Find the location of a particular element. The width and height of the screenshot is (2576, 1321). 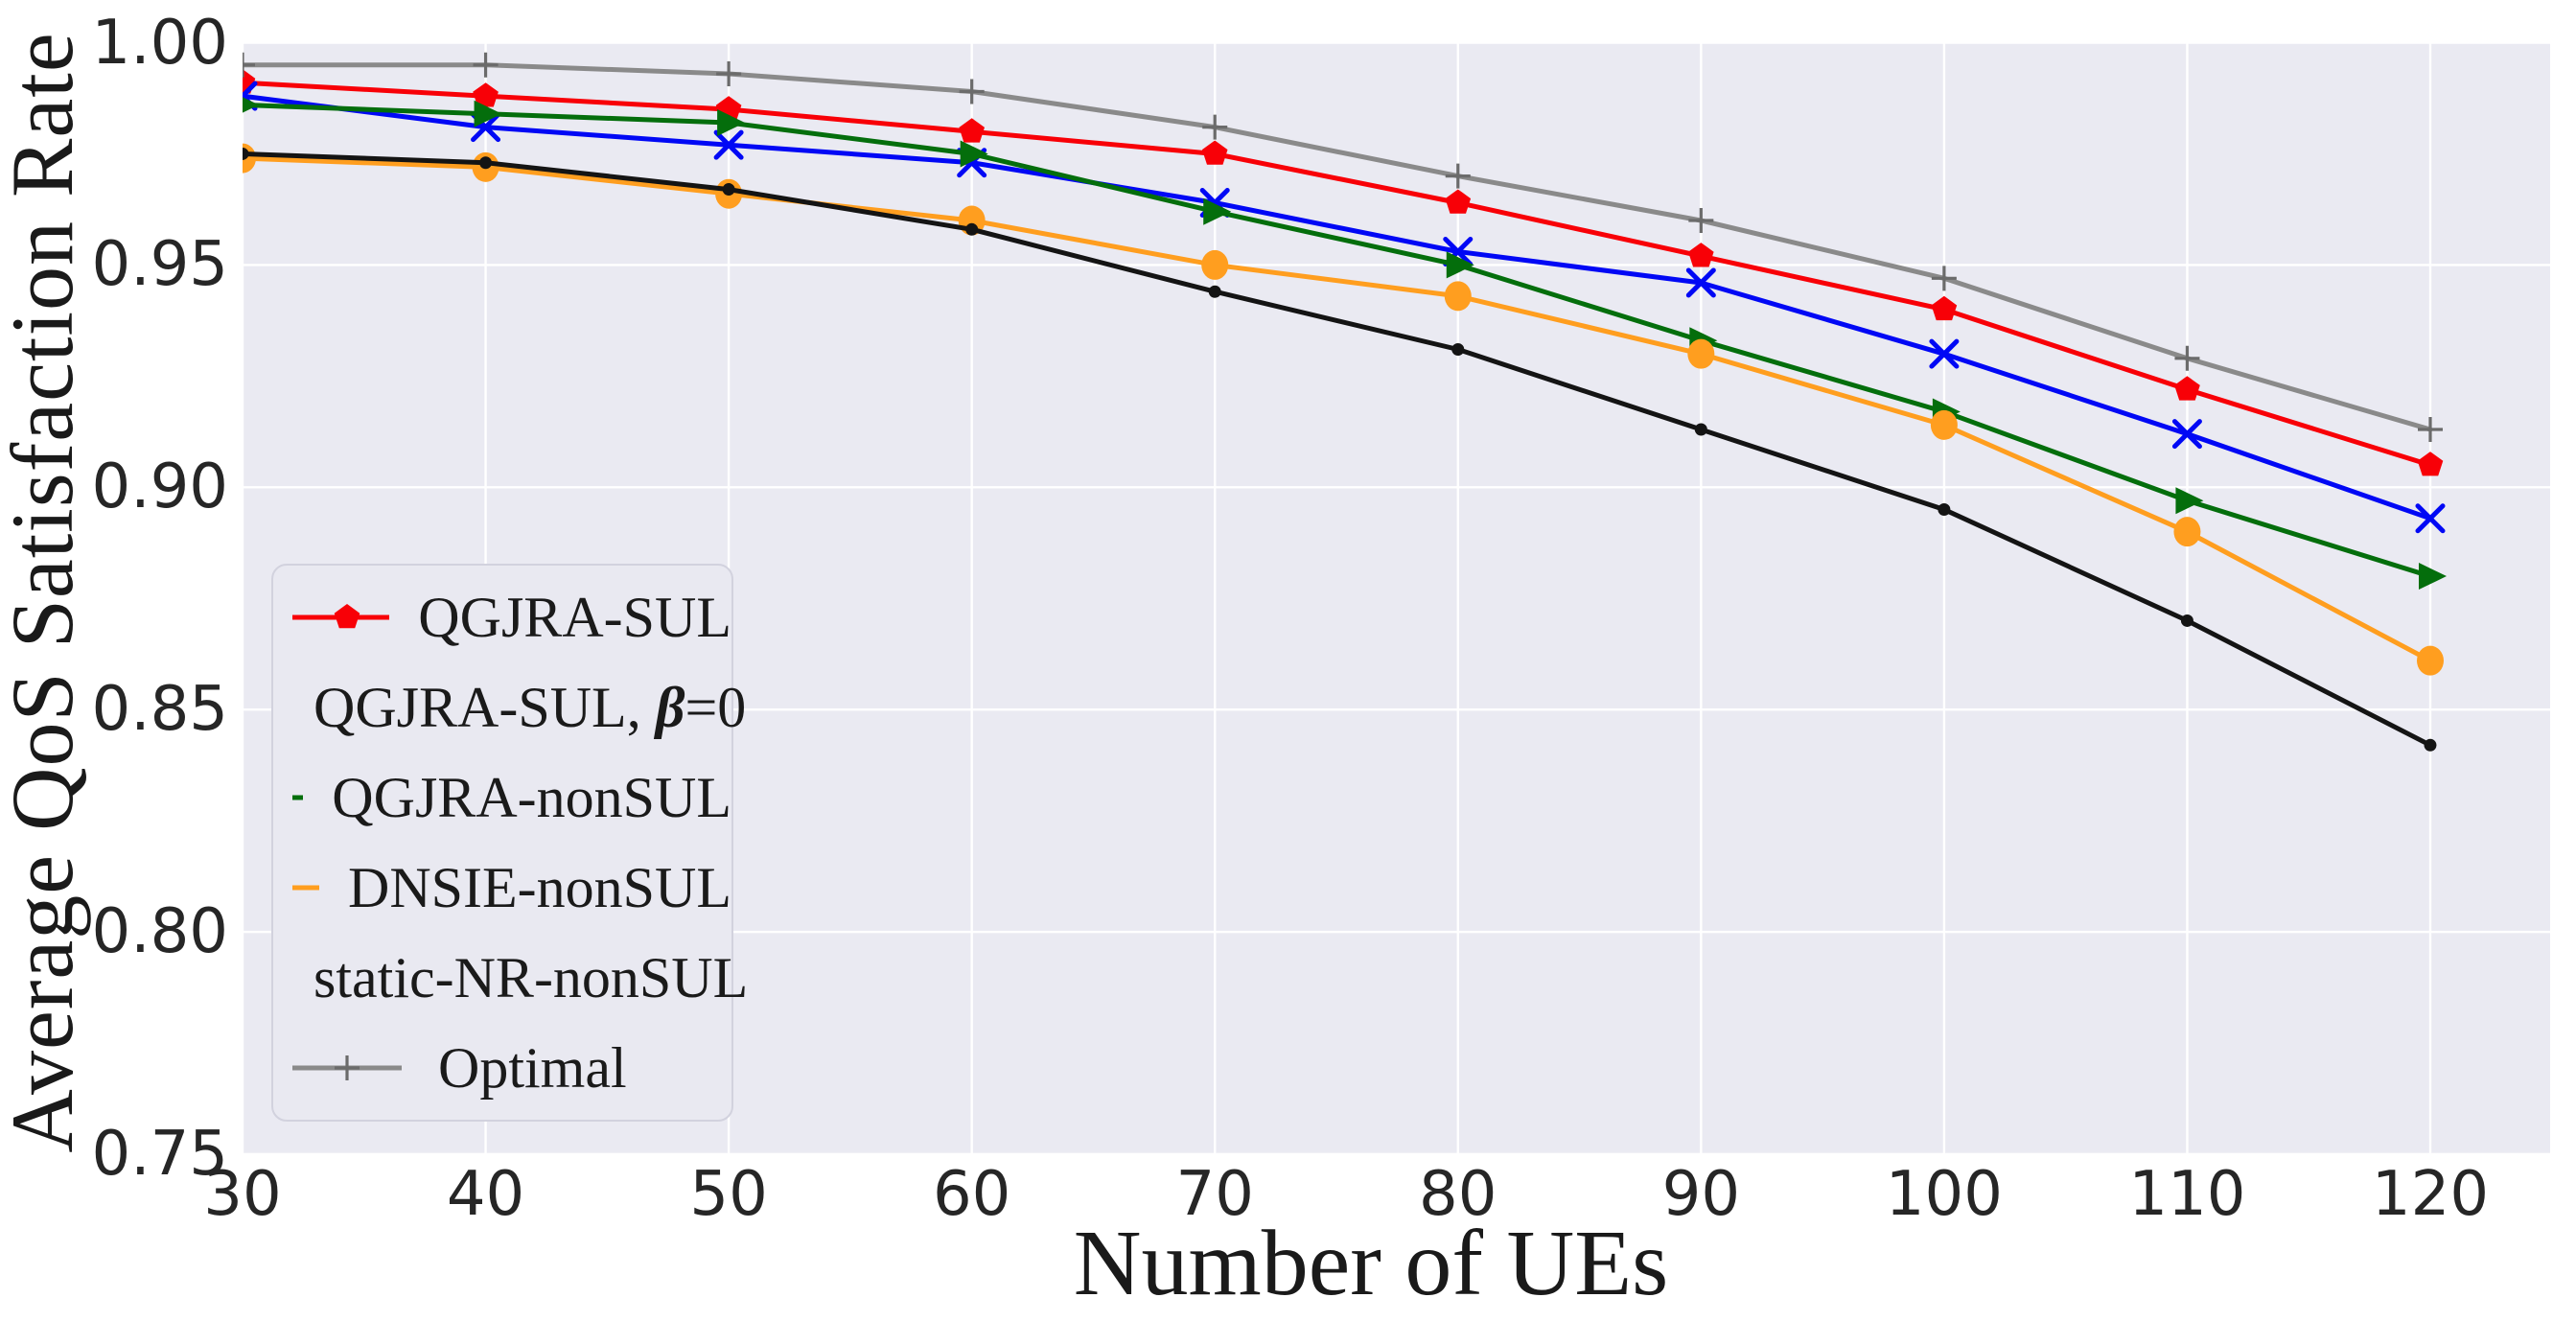

legend-sample-pentagon is located at coordinates (341, 616).